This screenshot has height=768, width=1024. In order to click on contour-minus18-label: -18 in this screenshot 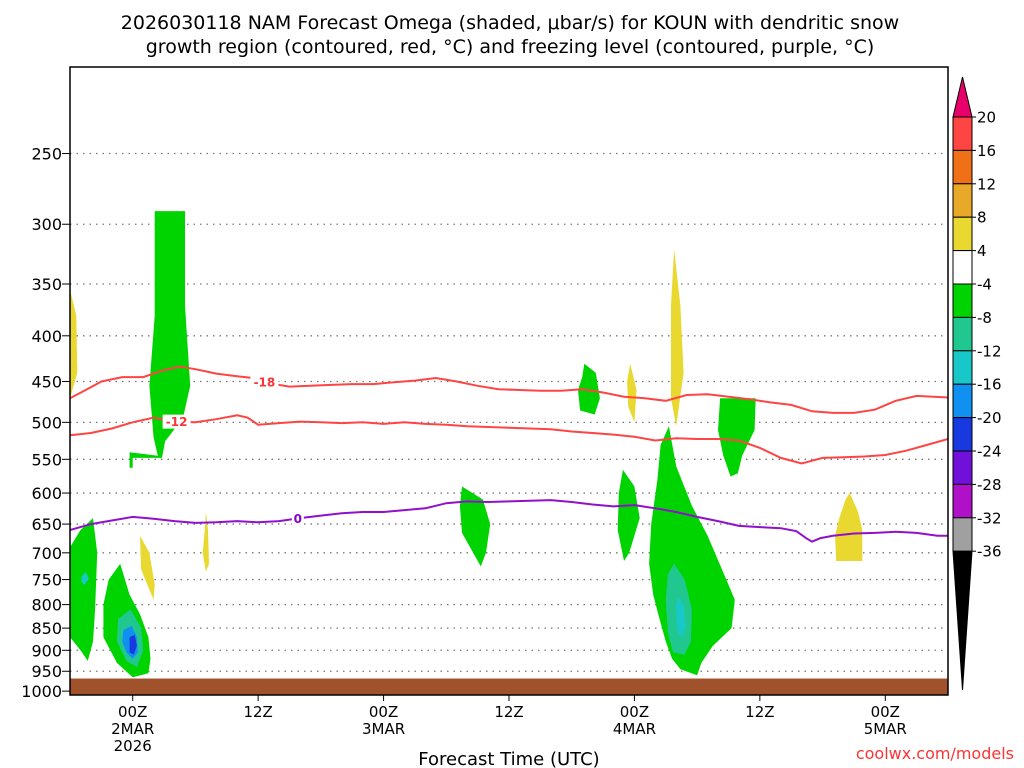, I will do `click(265, 382)`.